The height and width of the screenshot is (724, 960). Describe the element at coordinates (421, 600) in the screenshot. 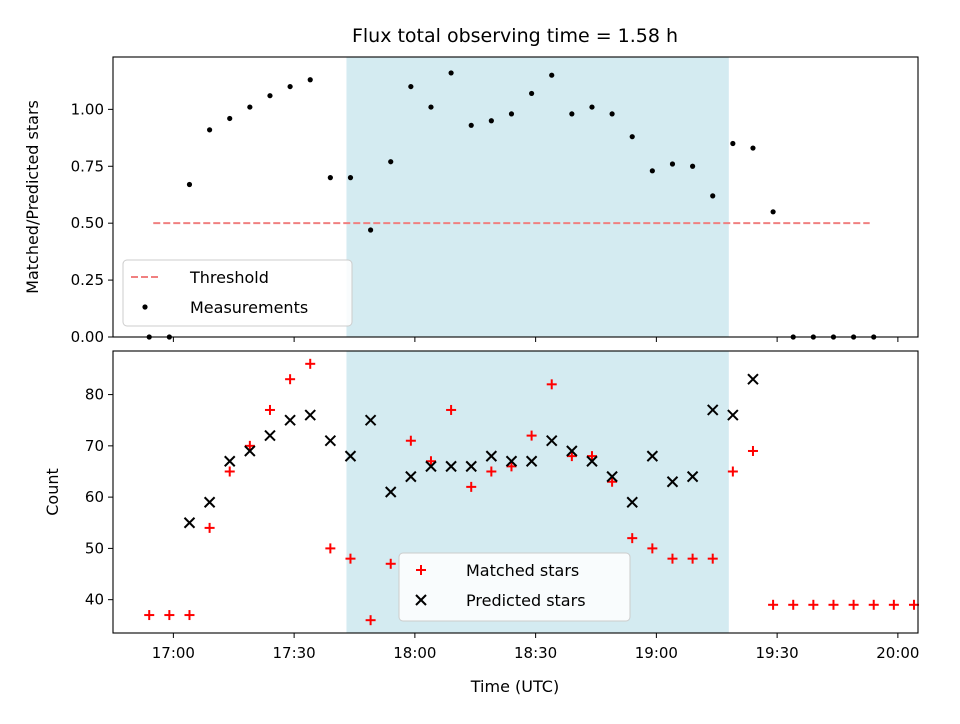

I see `legend-predicted-stars-swatch` at that location.